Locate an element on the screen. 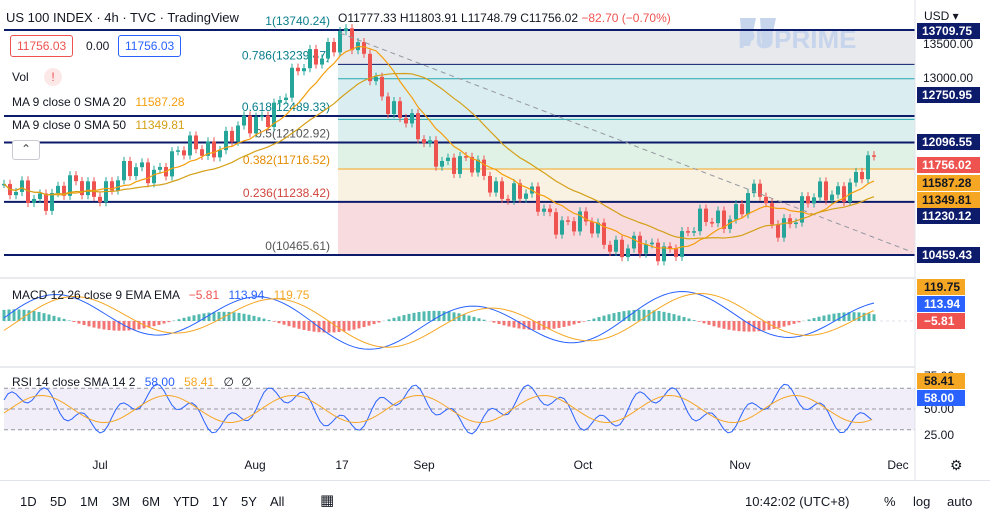  symbol-title: US 100 INDEX · 4h · TVC · TradingView is located at coordinates (122, 17).